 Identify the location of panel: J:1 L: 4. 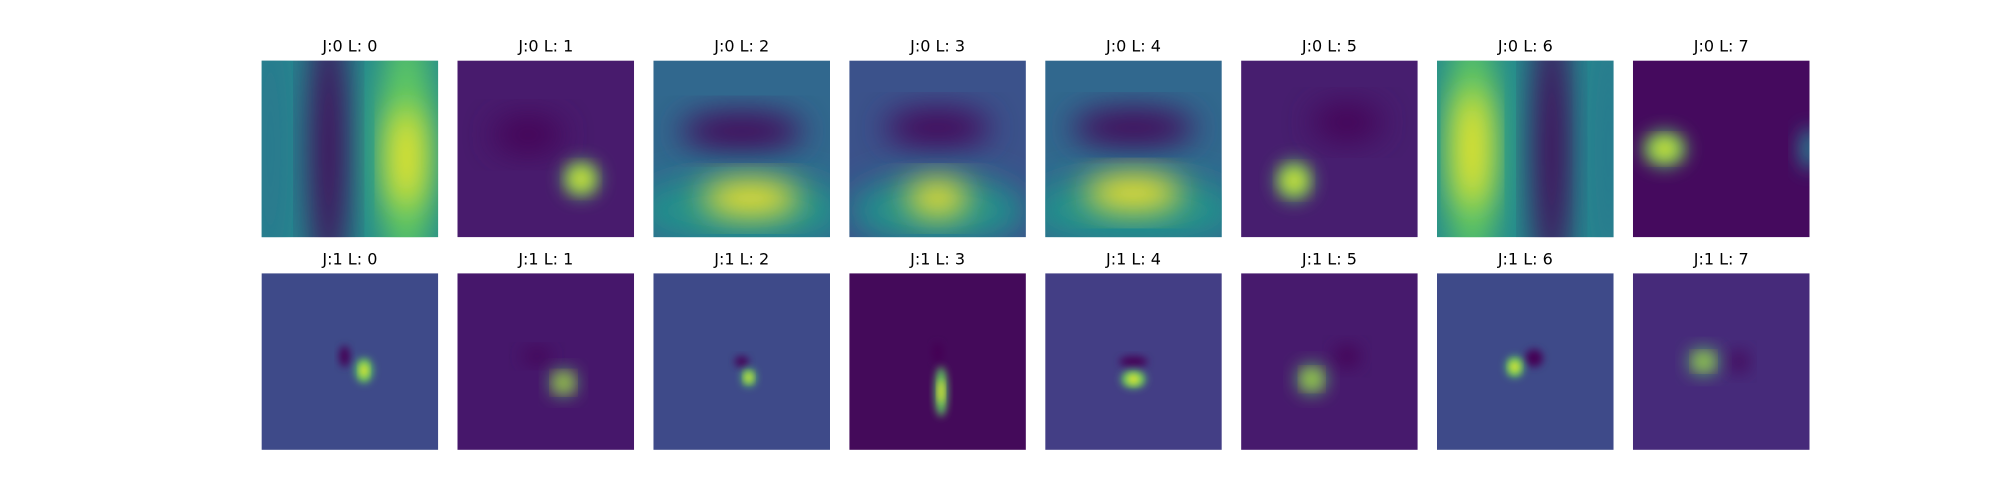
(1133, 349).